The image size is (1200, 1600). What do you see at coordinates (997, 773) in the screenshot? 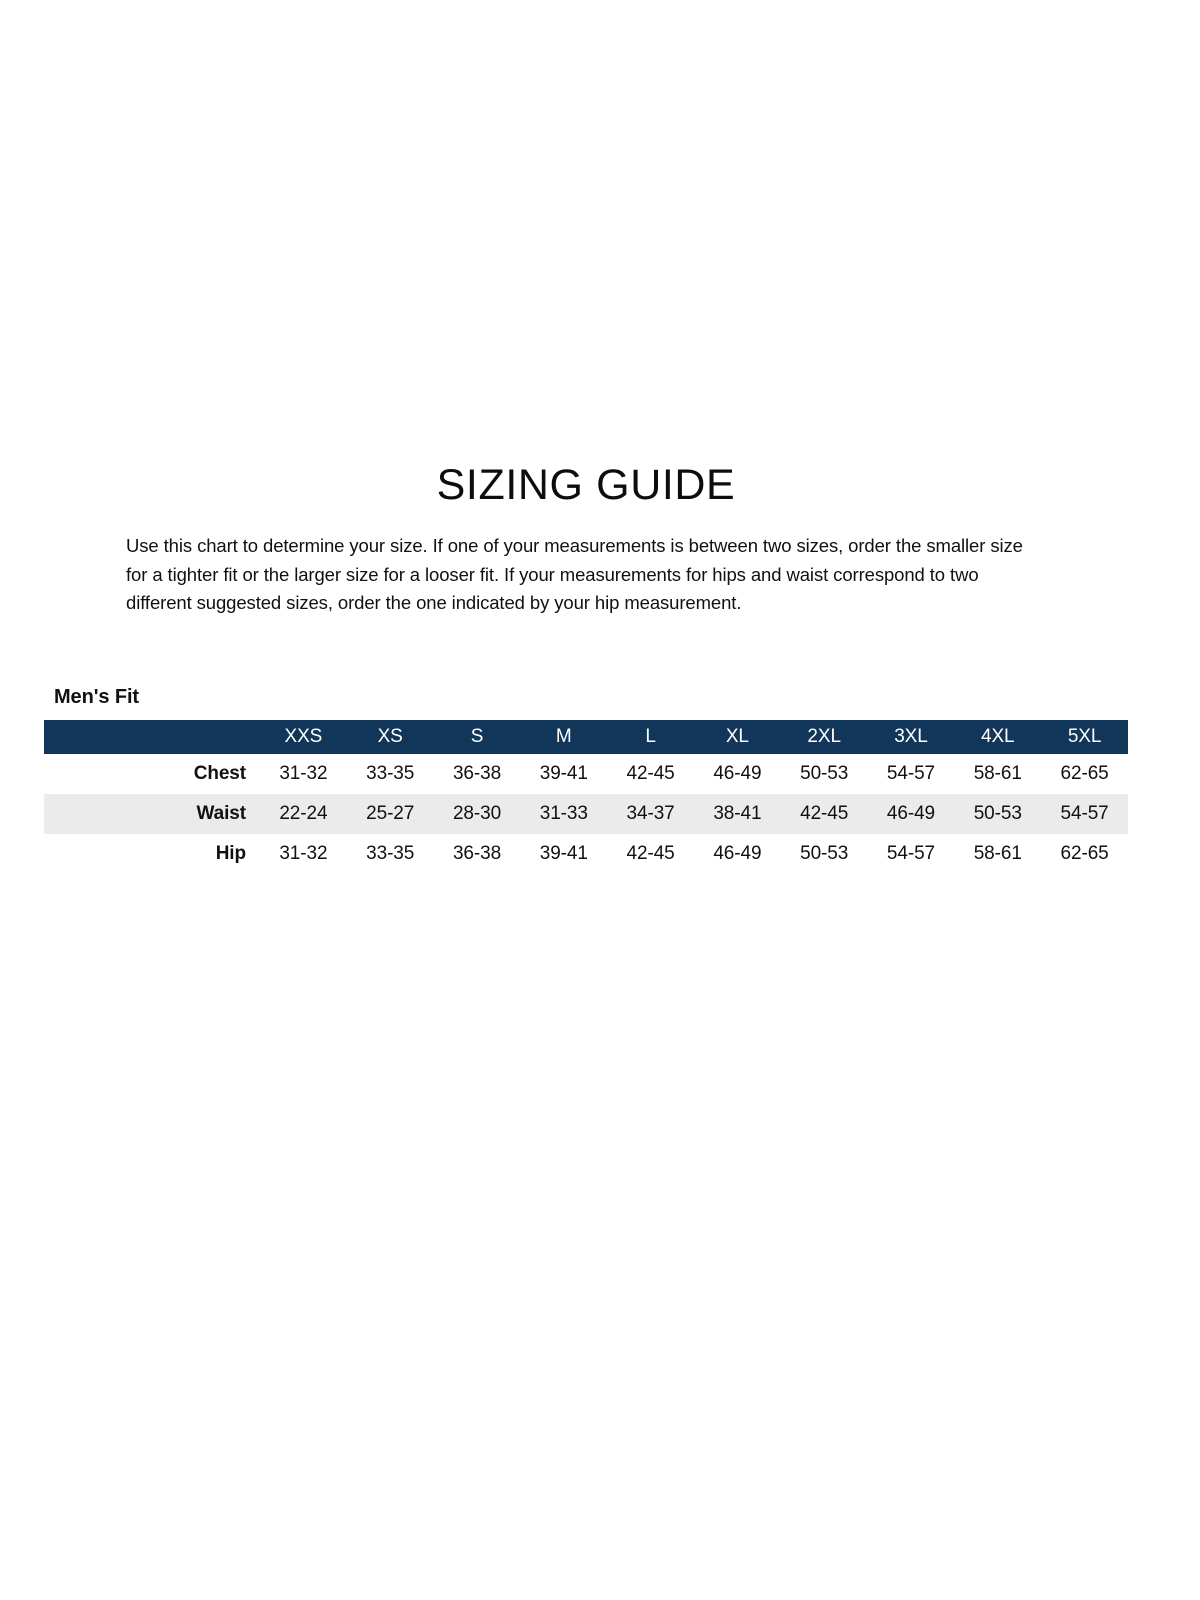
I see `cell-chest-4xl: 58-61` at bounding box center [997, 773].